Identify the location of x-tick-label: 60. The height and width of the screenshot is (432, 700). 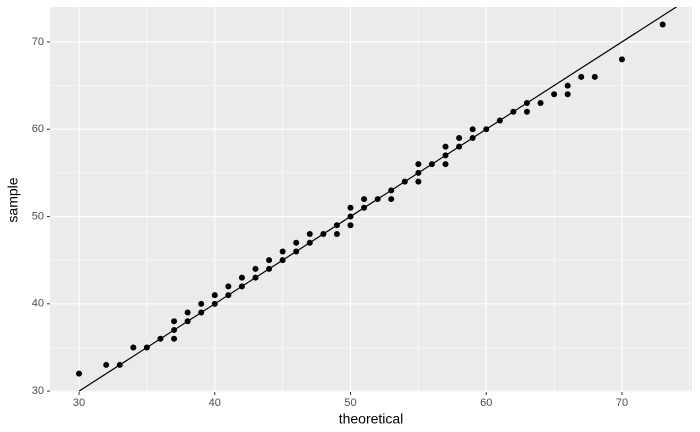
(486, 403).